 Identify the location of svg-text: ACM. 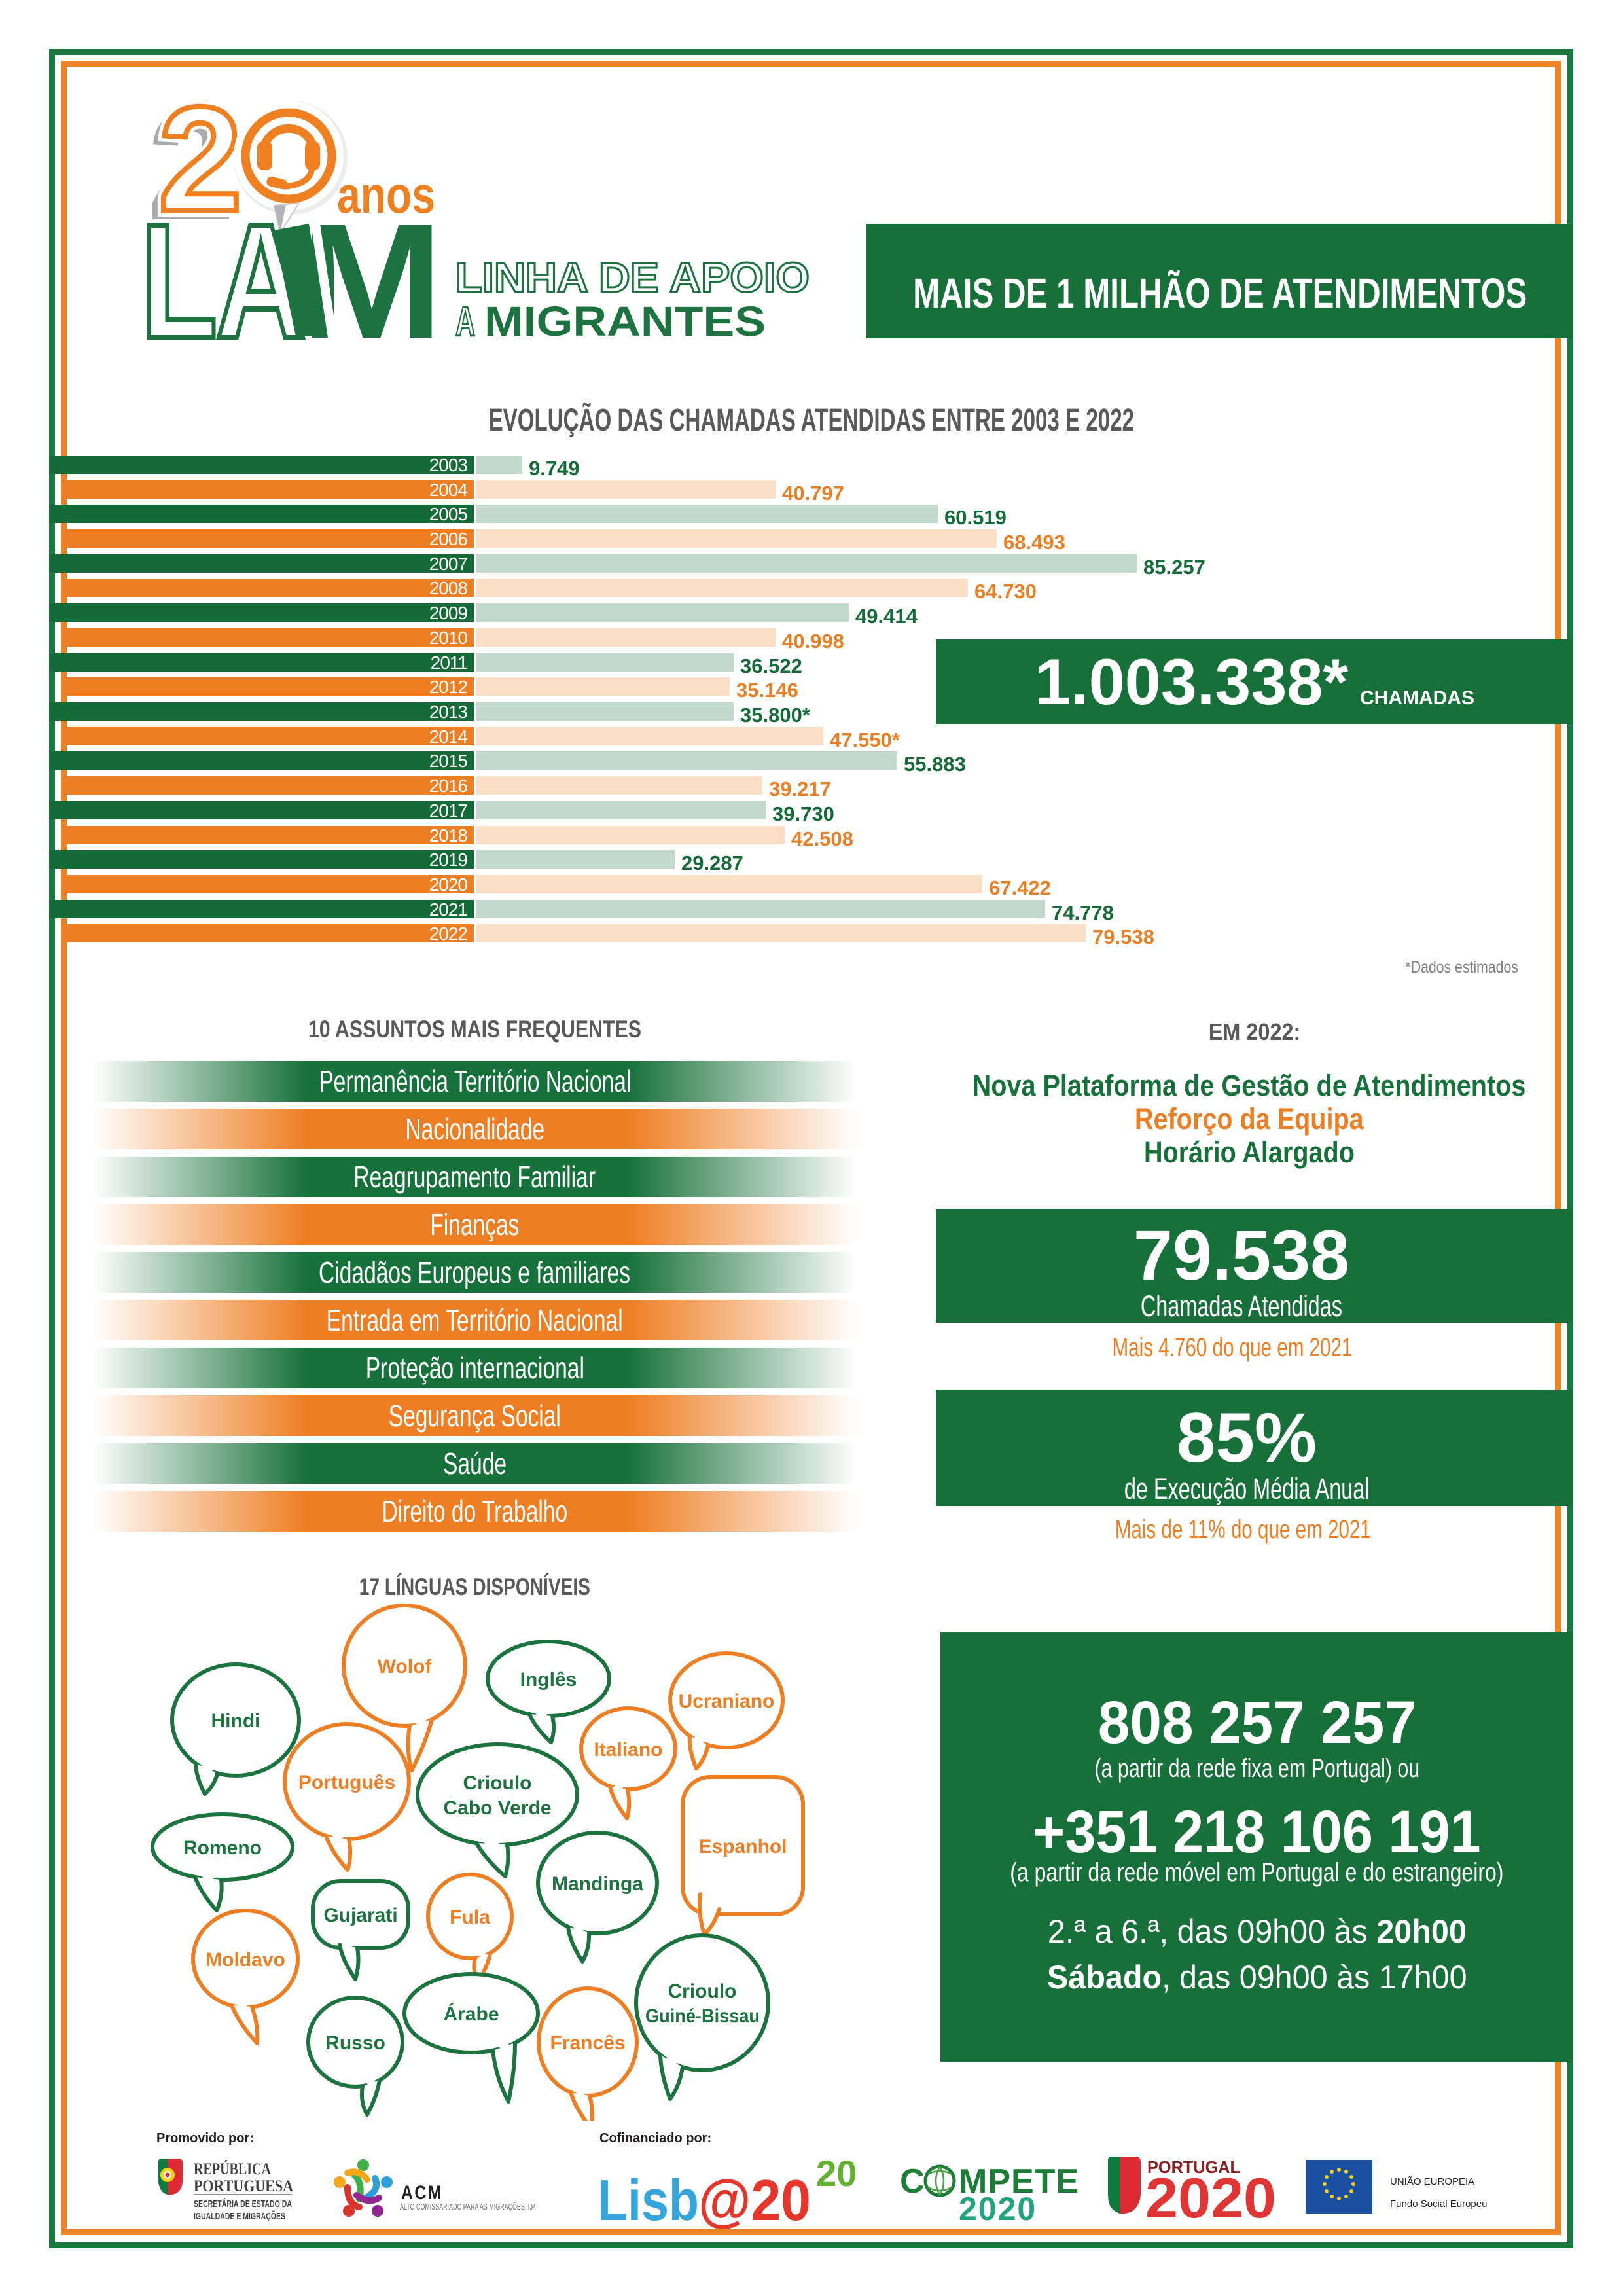
(422, 2193).